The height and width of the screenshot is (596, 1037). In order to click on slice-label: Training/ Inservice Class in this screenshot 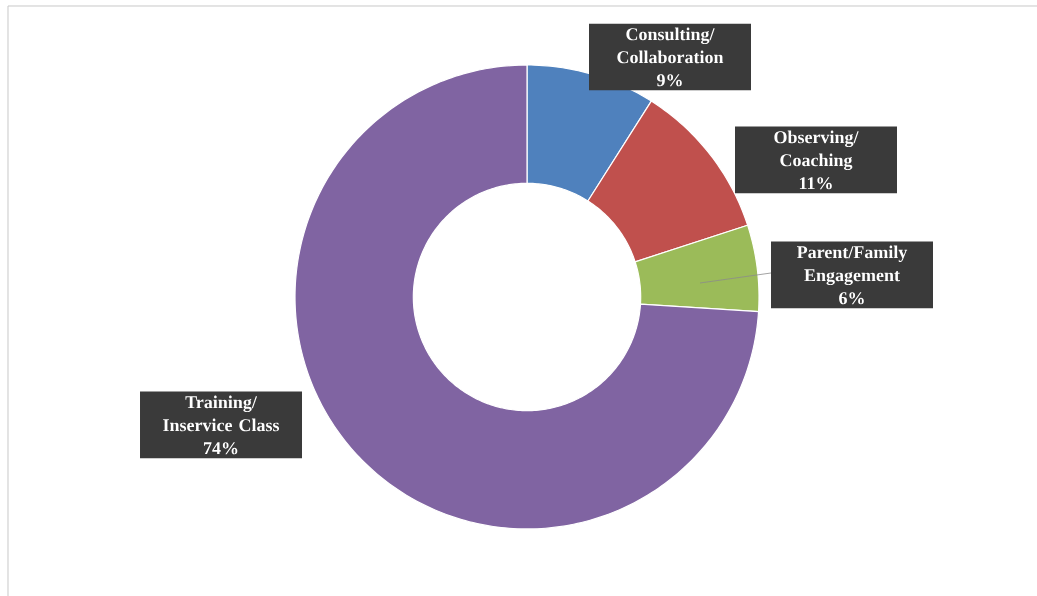, I will do `click(221, 413)`.